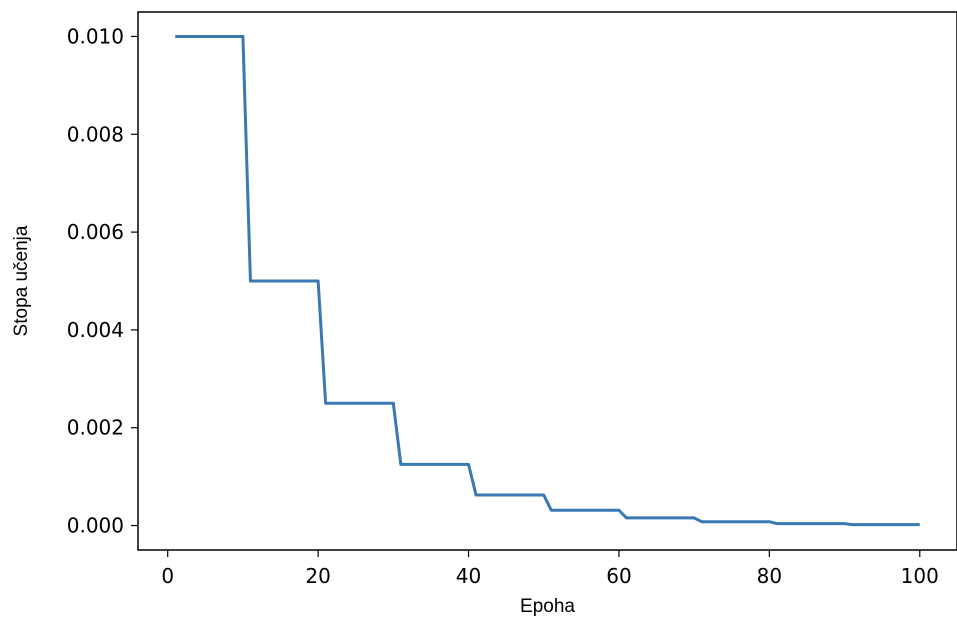  I want to click on x-tick-label: 40, so click(468, 576).